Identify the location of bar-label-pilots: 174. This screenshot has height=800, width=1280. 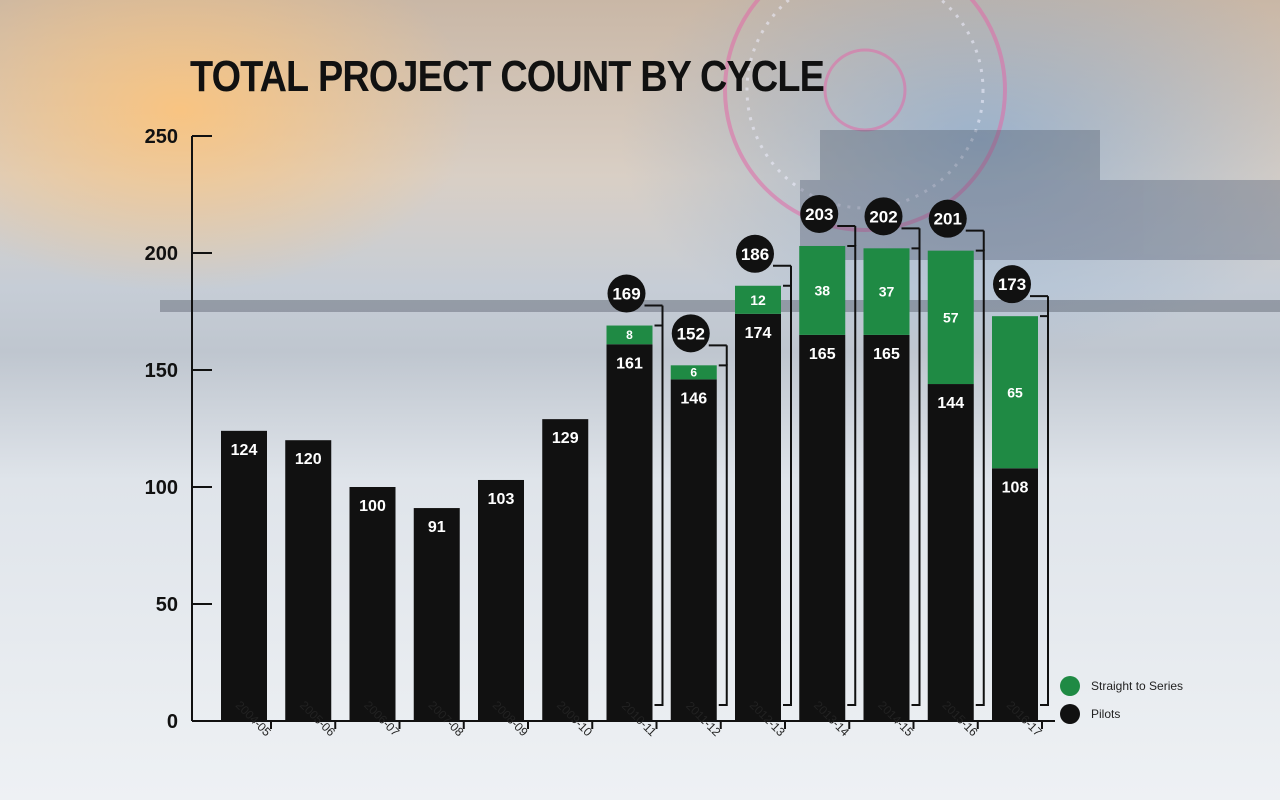
(758, 333).